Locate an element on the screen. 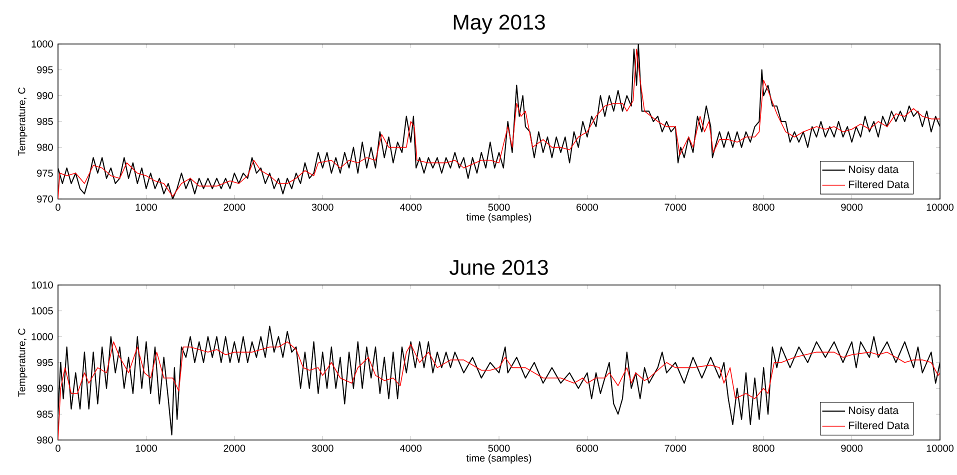  y-tick-label: 1010 is located at coordinates (42, 285).